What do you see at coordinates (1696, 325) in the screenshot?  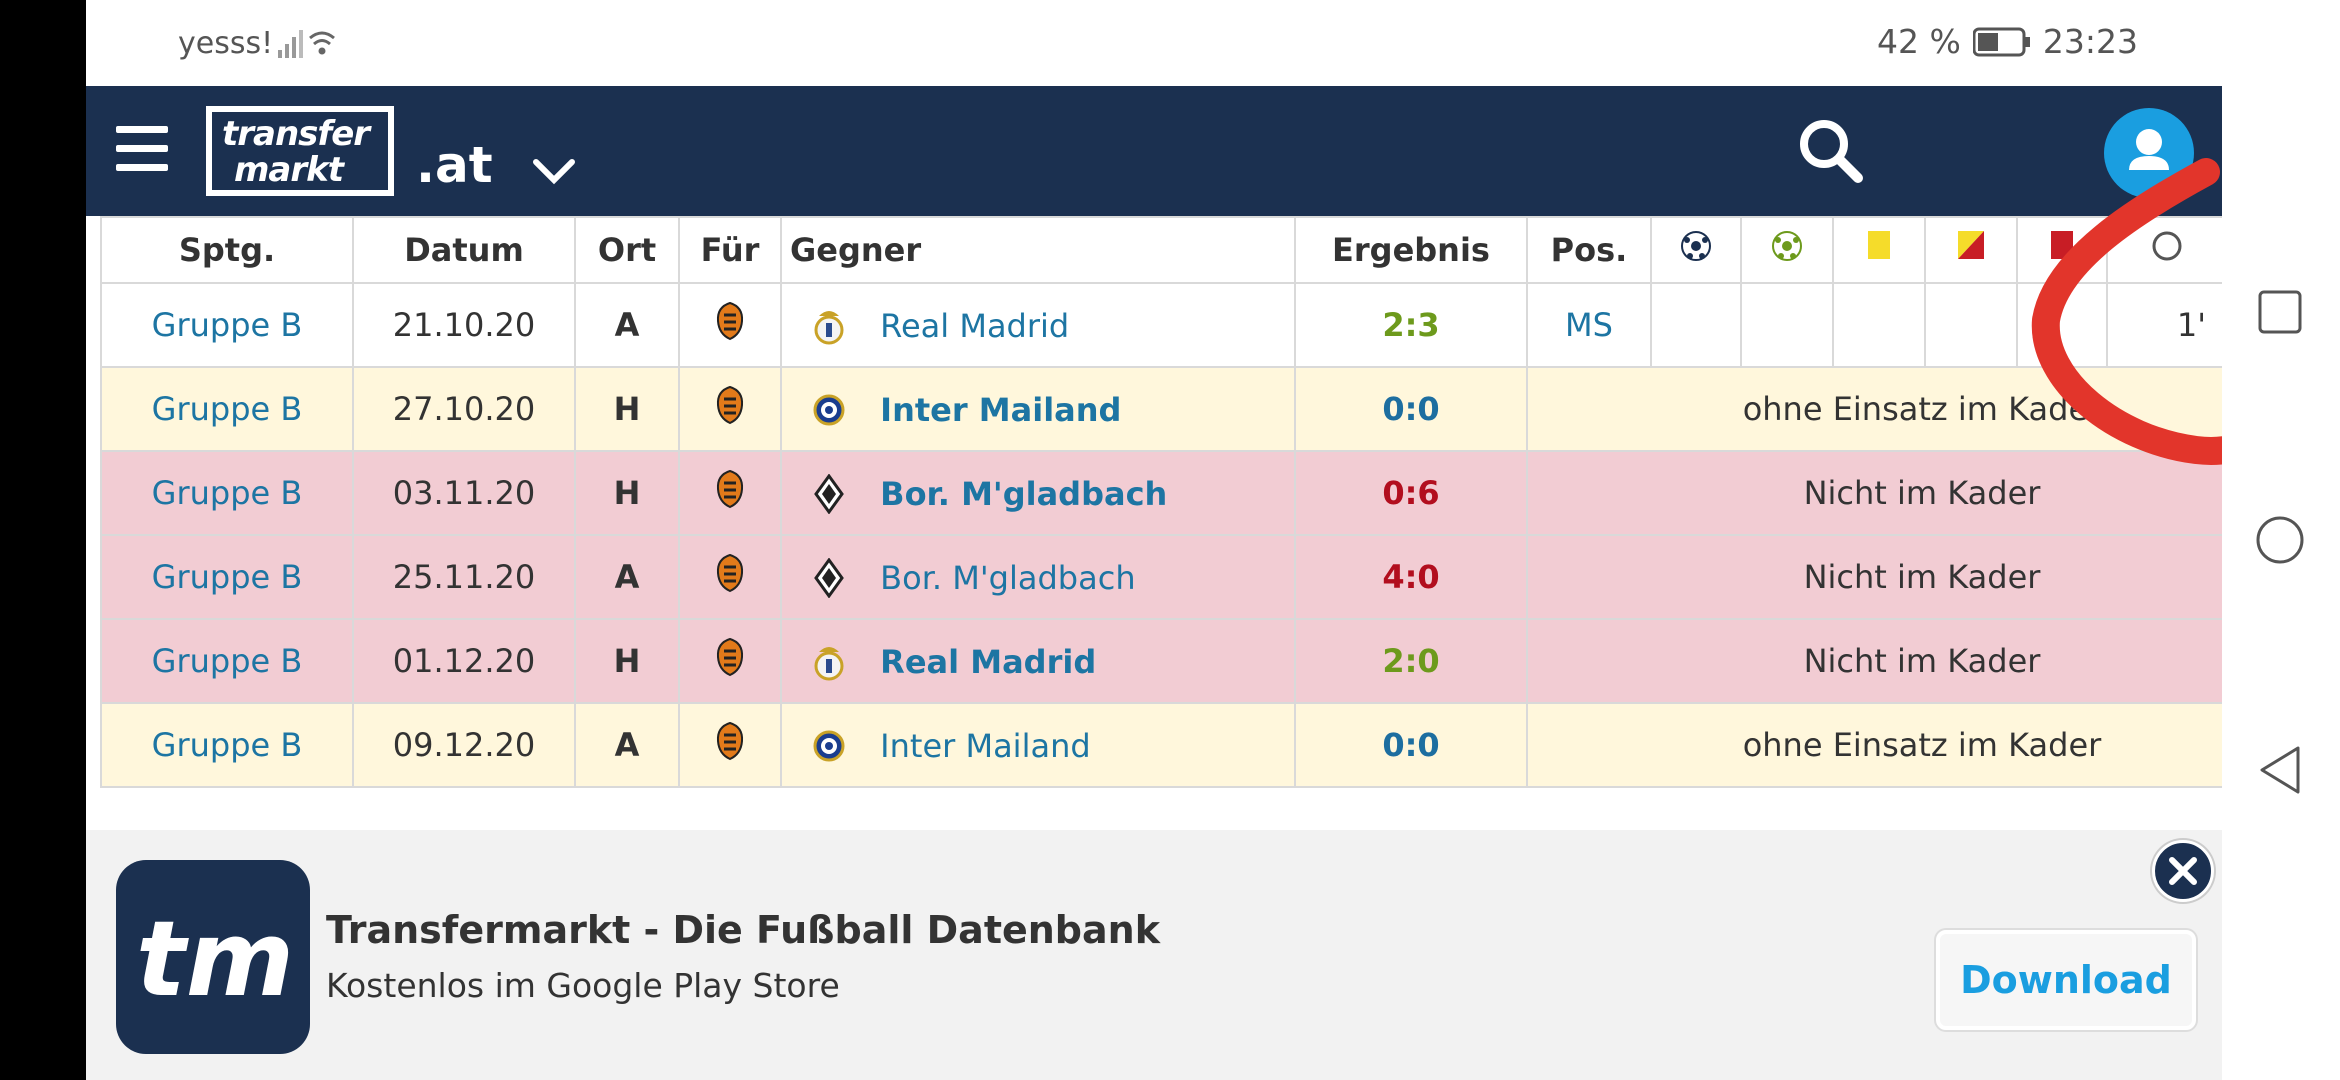 I see `goals-cell` at bounding box center [1696, 325].